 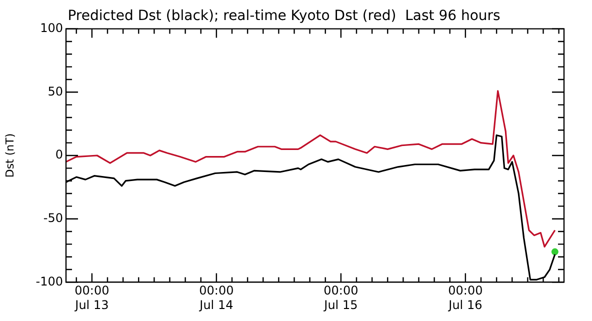 I want to click on y-tick-label: -100, so click(x=49, y=281).